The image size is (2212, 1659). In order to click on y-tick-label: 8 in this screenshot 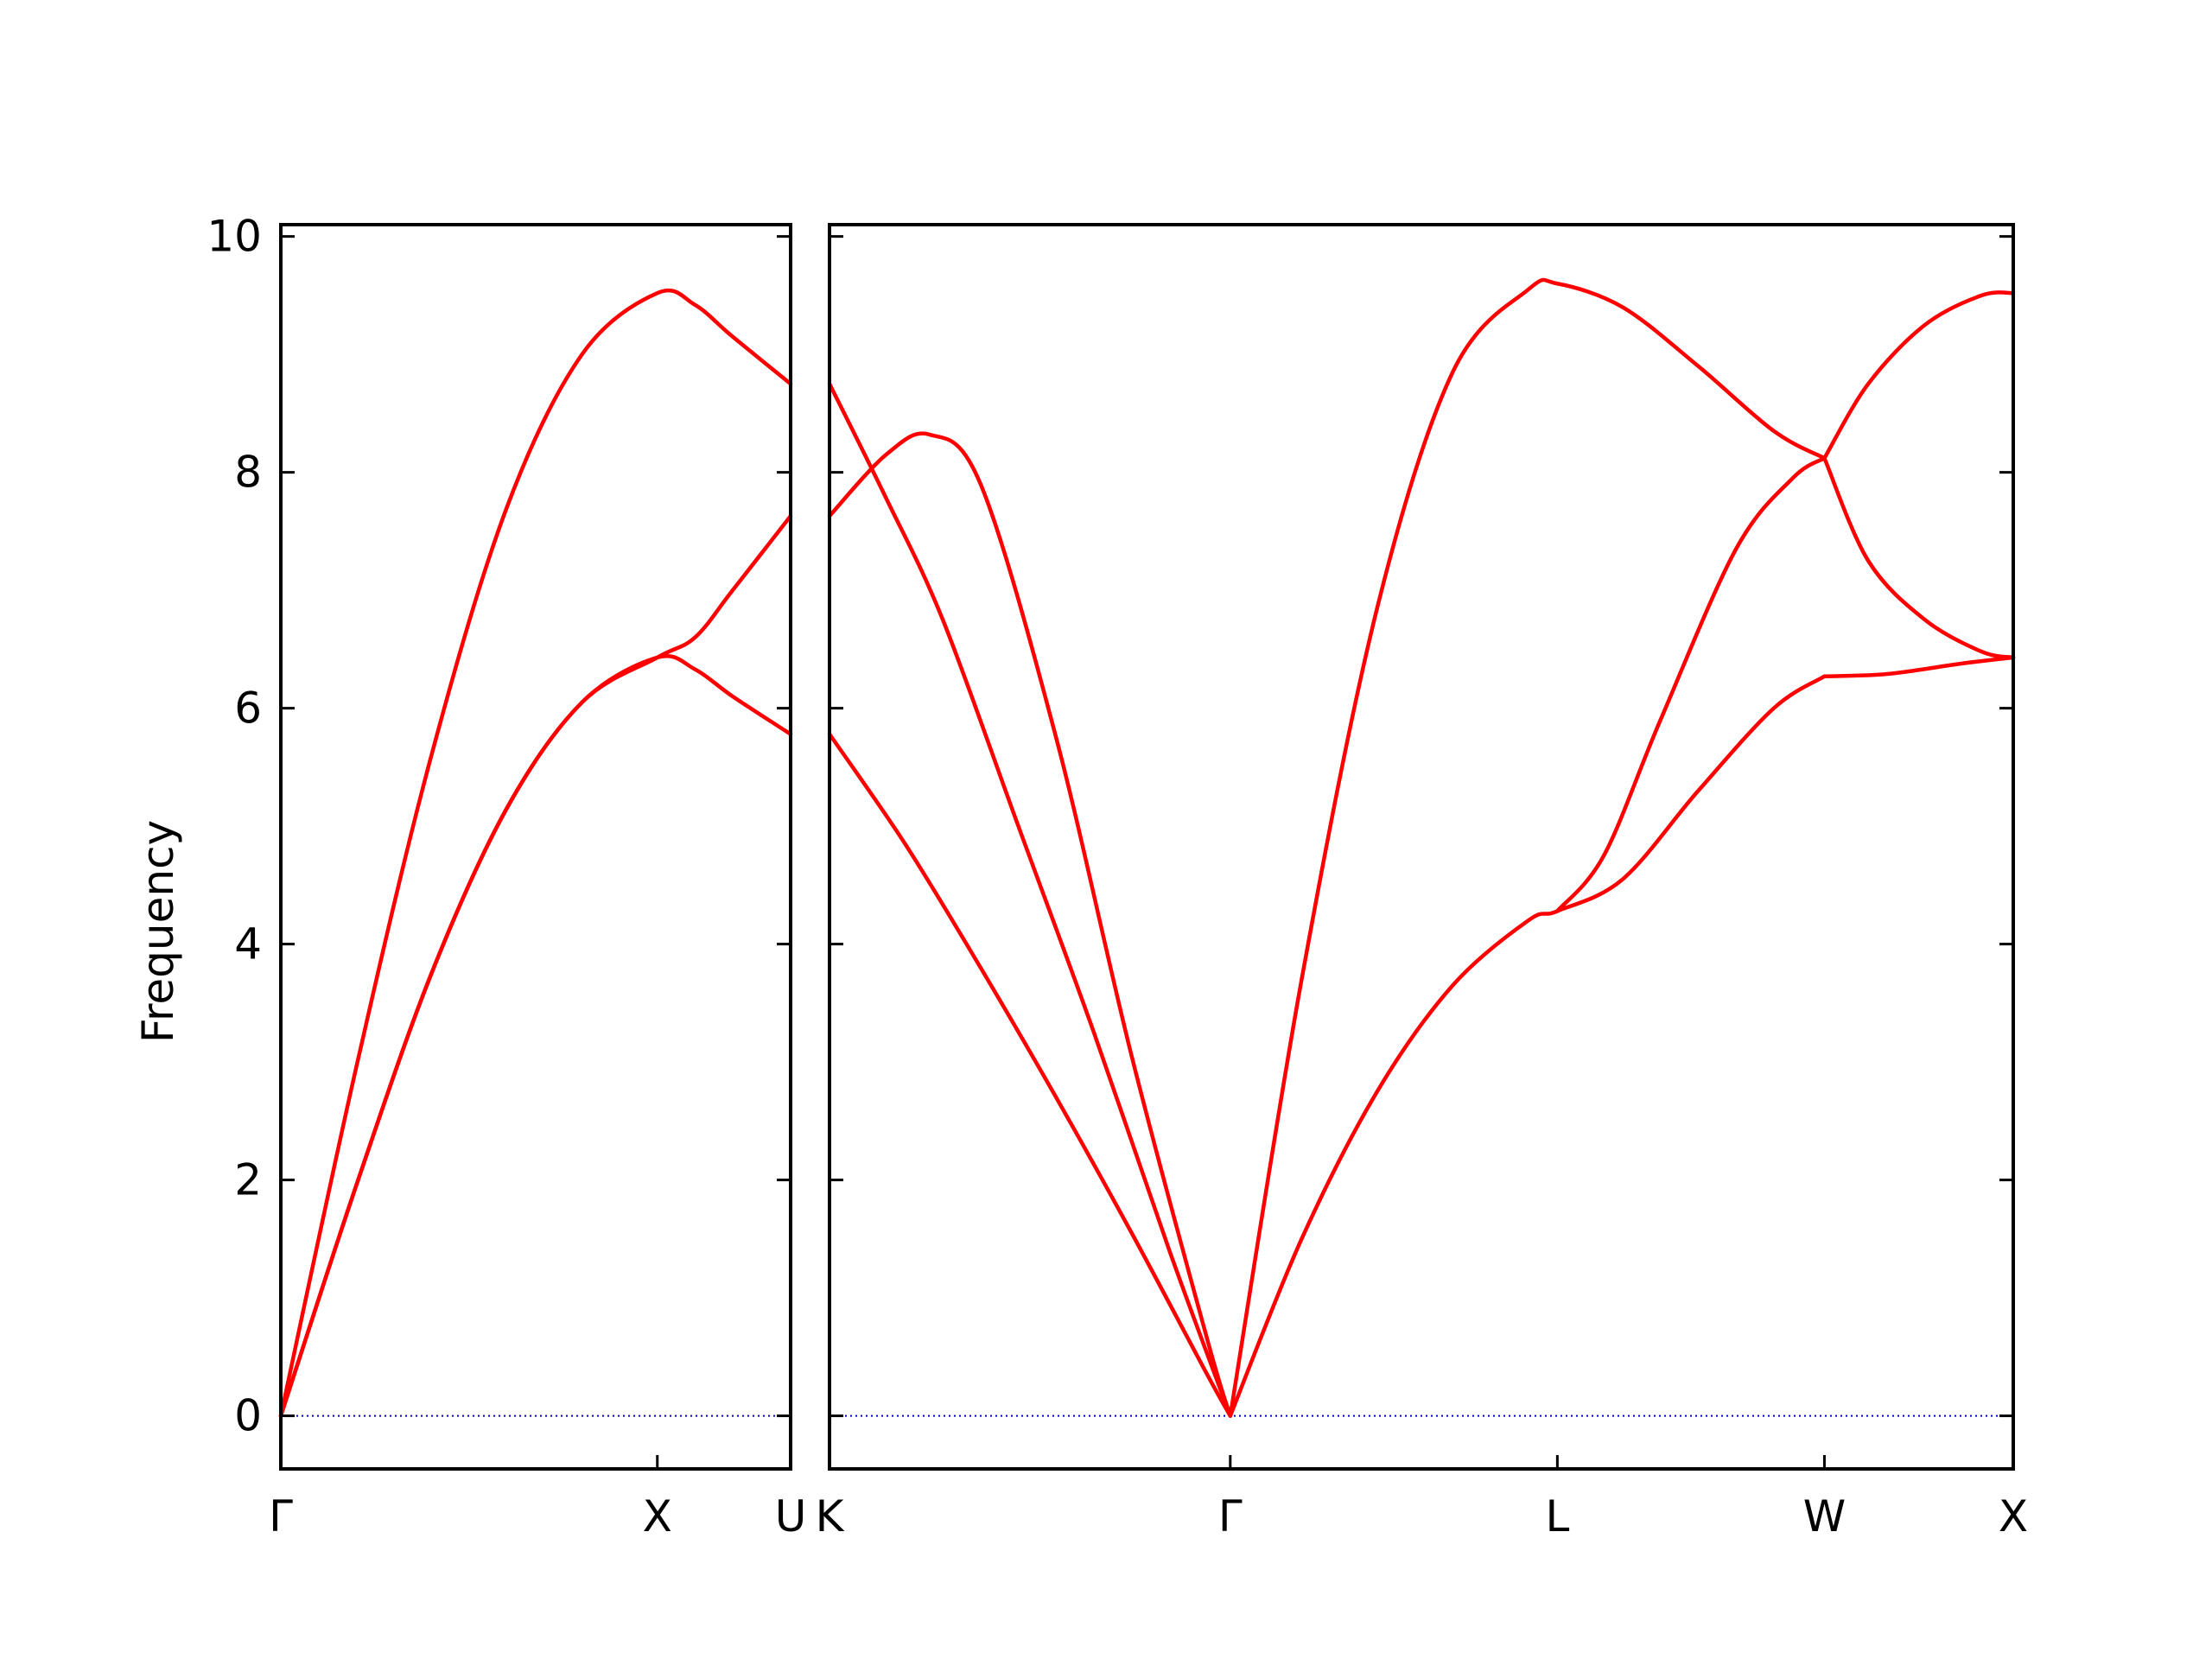, I will do `click(248, 473)`.